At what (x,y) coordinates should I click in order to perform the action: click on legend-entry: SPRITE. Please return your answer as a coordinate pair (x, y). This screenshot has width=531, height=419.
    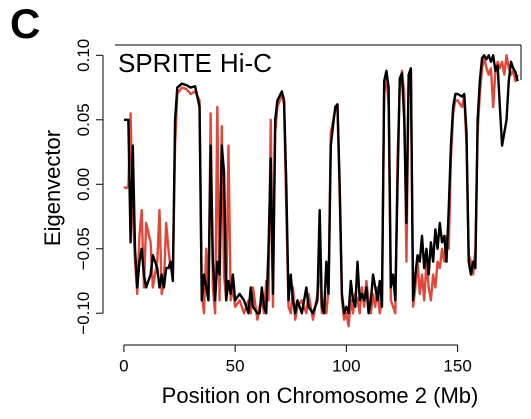
    Looking at the image, I should click on (165, 63).